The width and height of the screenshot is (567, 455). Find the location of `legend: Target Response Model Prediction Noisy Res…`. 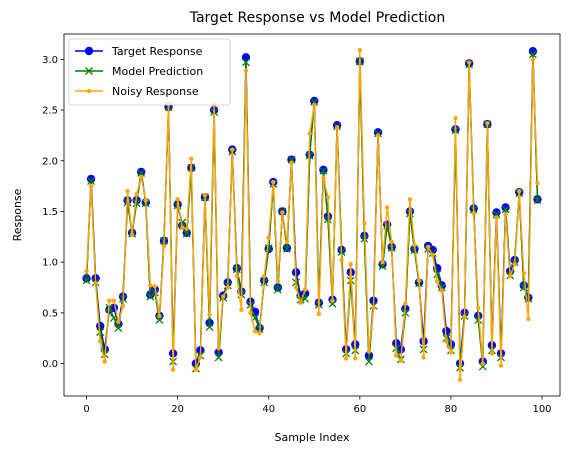

legend: Target Response Model Prediction Noisy Res… is located at coordinates (149, 72).